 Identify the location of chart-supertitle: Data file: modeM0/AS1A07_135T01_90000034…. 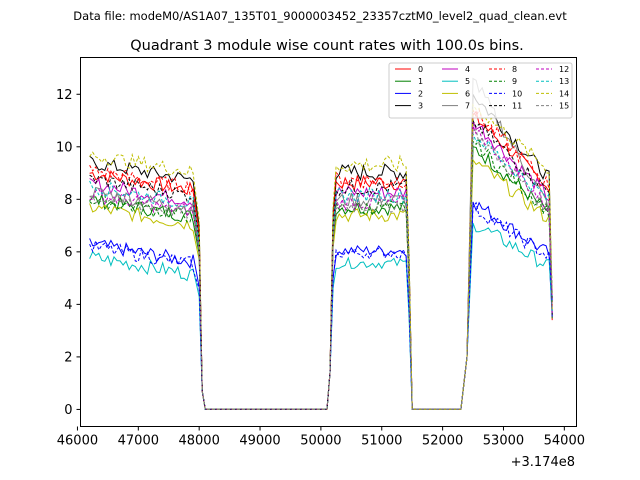
(320, 16).